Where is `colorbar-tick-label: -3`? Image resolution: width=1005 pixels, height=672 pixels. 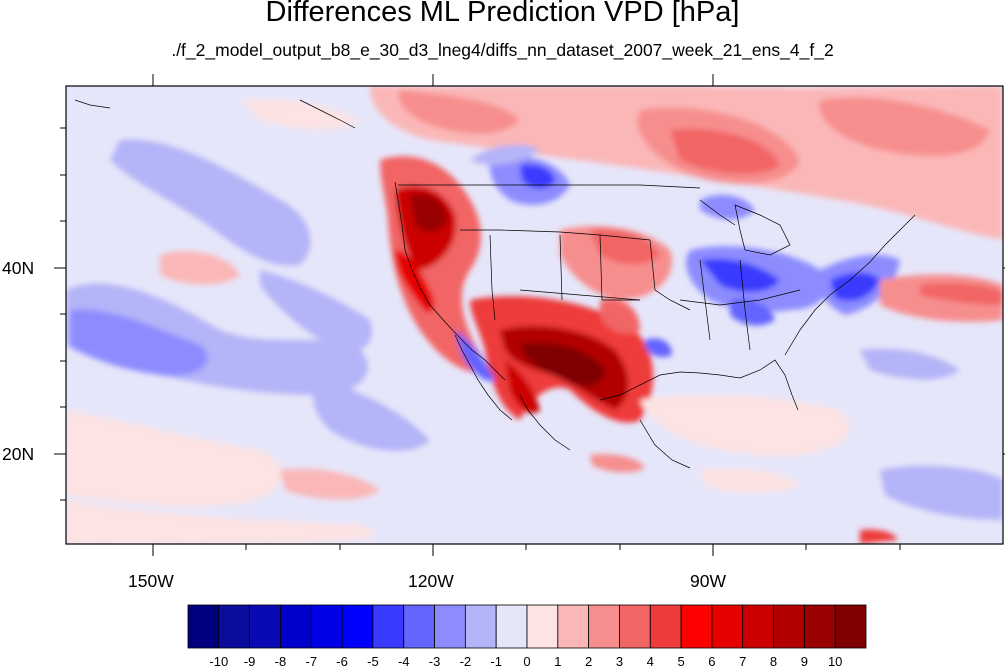
colorbar-tick-label: -3 is located at coordinates (434, 661).